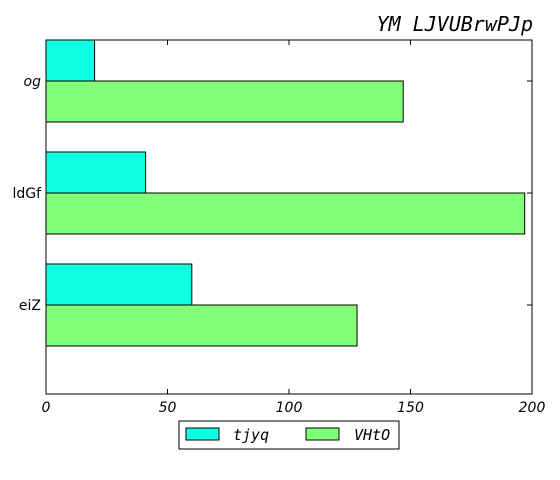 The width and height of the screenshot is (560, 480). Describe the element at coordinates (70, 60) in the screenshot. I see `bar-tjyq-og` at that location.